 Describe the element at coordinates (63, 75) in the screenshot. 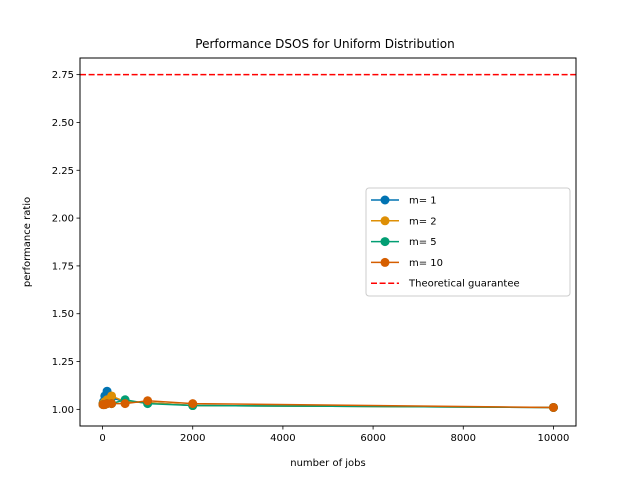

I see `y-tick-label: 2.75` at that location.